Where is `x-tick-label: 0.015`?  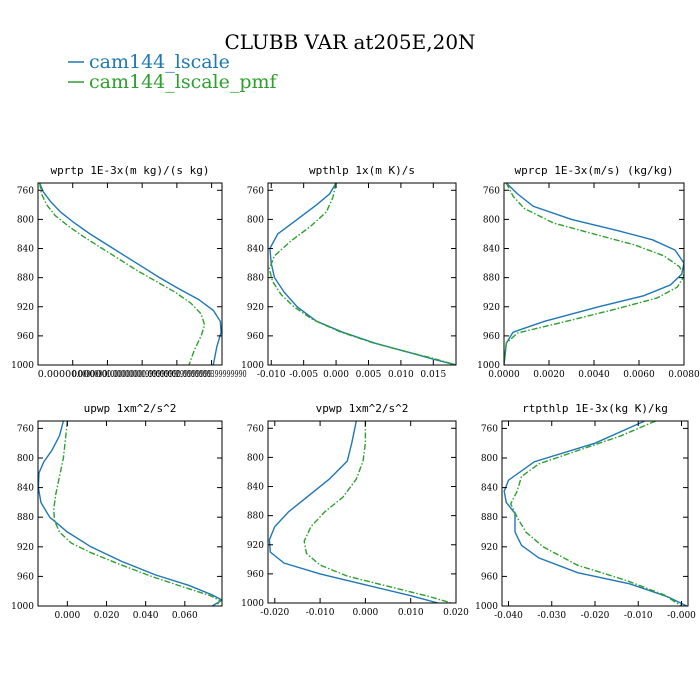
x-tick-label: 0.015 is located at coordinates (433, 375).